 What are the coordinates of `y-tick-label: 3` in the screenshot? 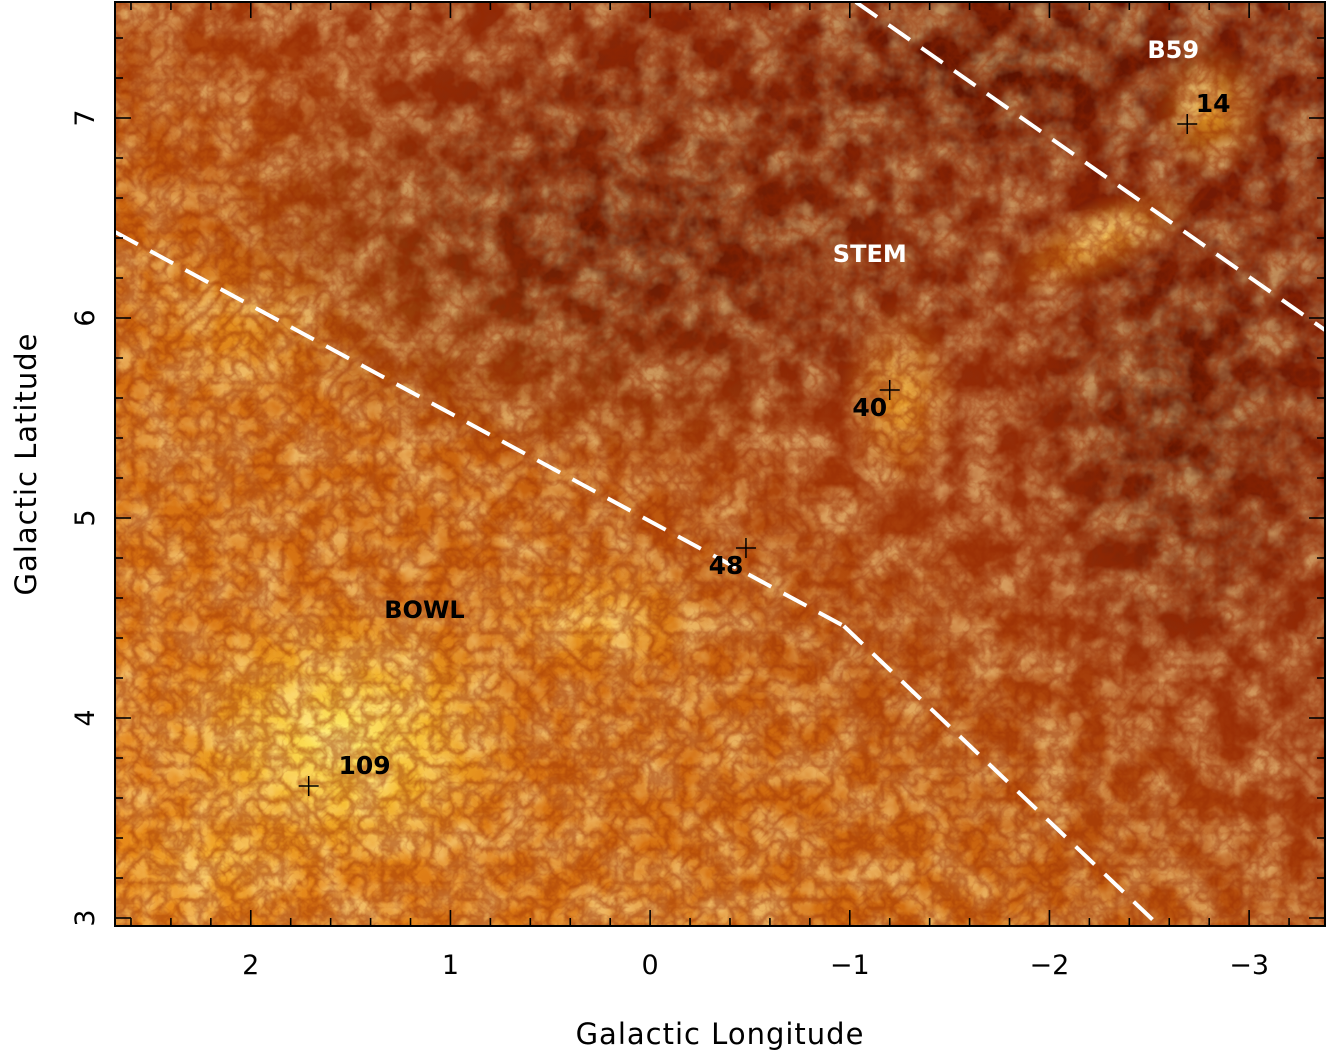 It's located at (85, 917).